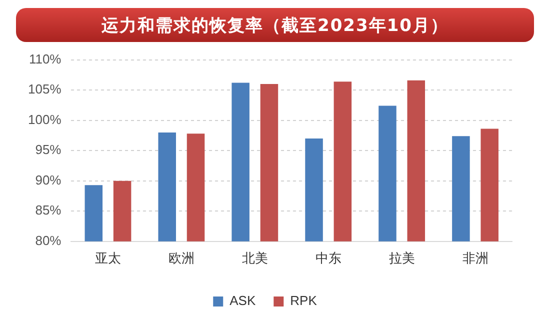 This screenshot has height=330, width=550. Describe the element at coordinates (243, 300) in the screenshot. I see `legend-label: ASK` at that location.